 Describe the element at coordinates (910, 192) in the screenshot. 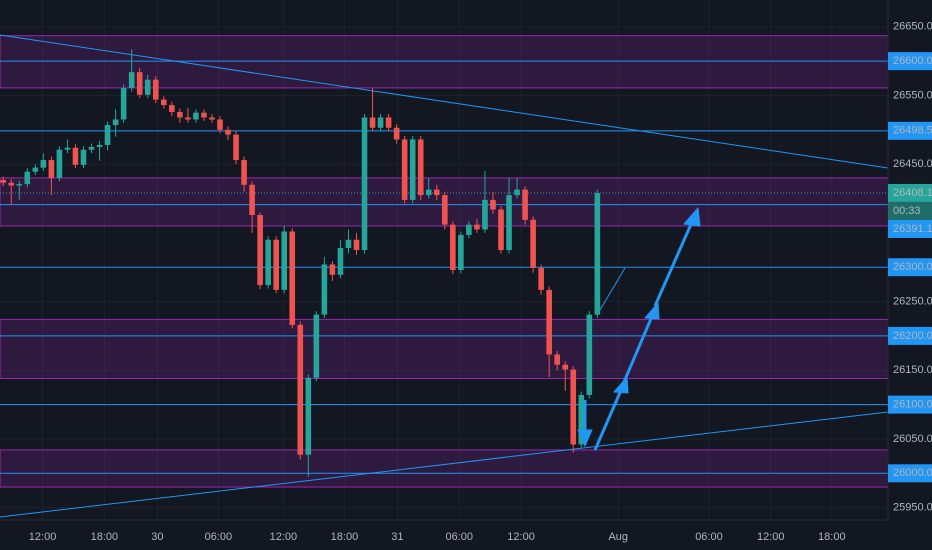

I see `last-price-box` at that location.